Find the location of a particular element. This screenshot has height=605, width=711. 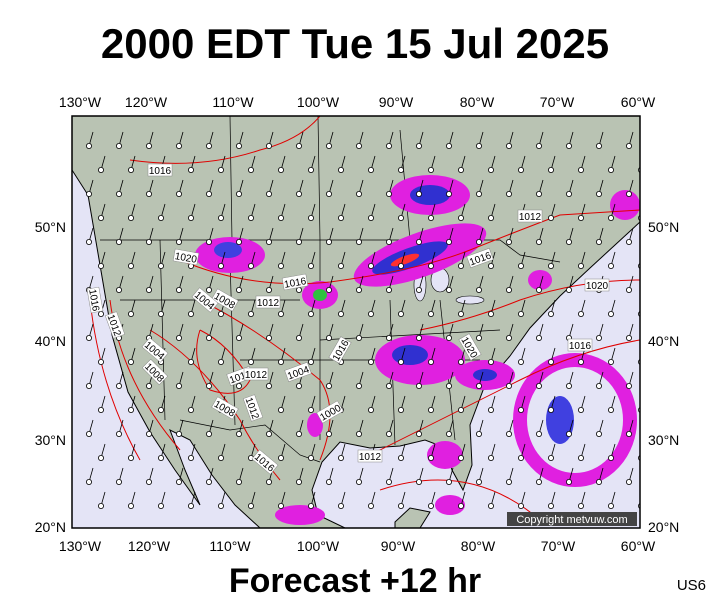

lat-label-right: 40°N is located at coordinates (663, 341).